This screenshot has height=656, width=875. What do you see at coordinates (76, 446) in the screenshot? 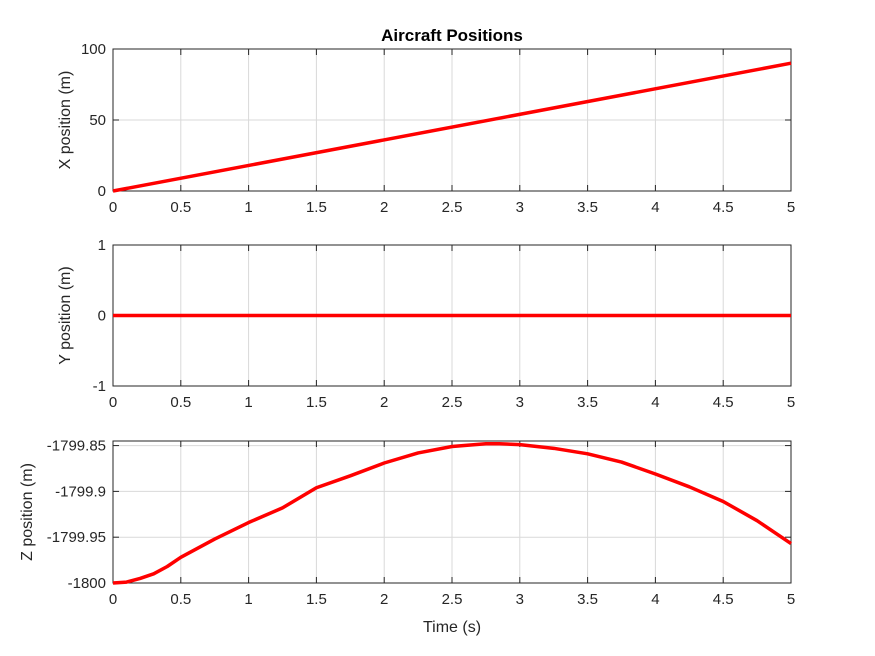
I see `y-tick-label: -1799.85` at bounding box center [76, 446].